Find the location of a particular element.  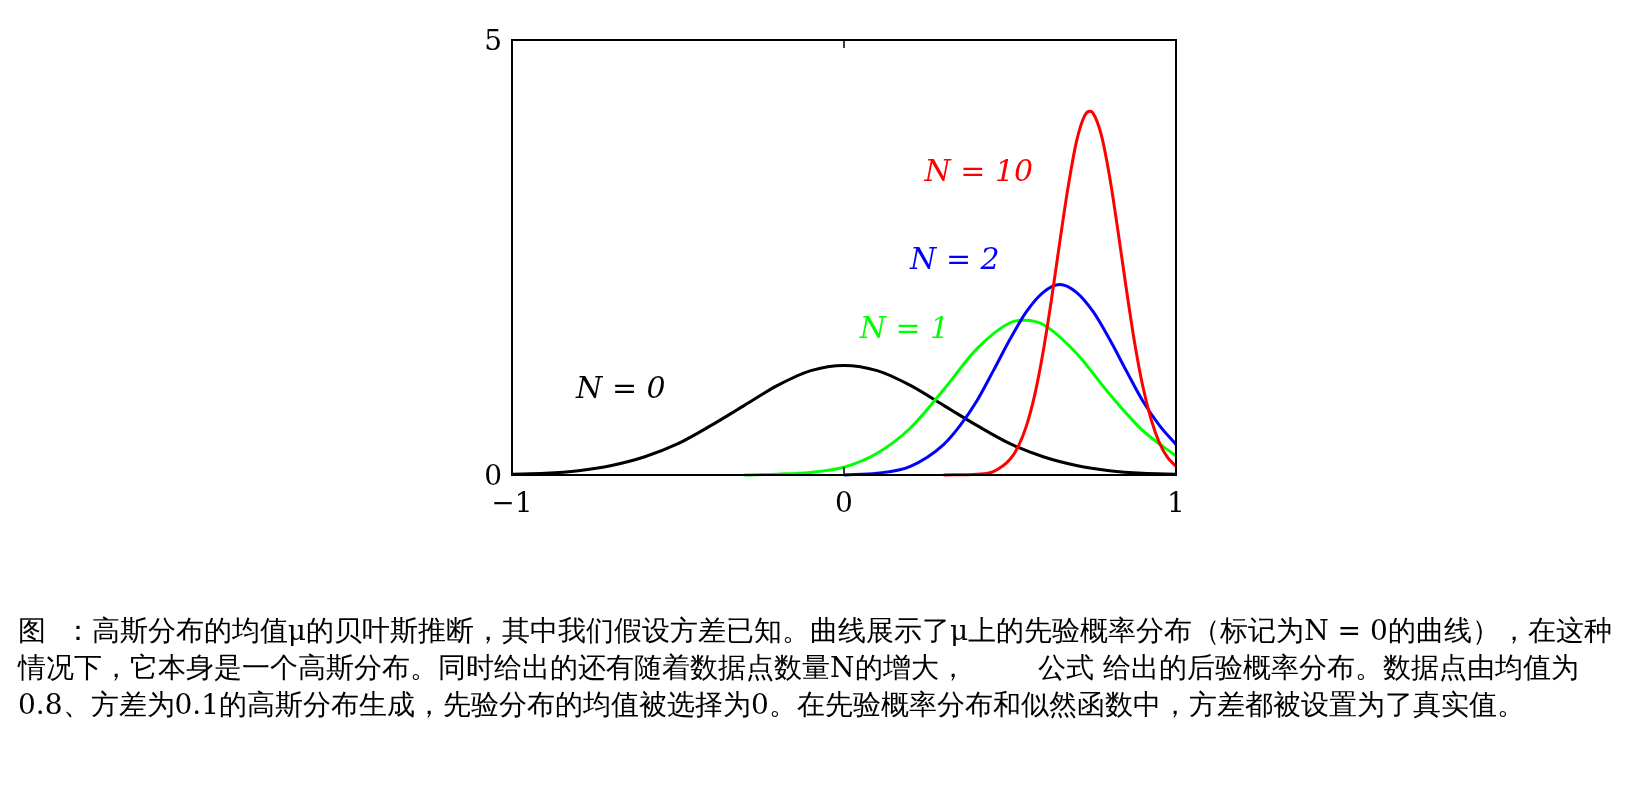

series-label: N = 1 is located at coordinates (904, 327).